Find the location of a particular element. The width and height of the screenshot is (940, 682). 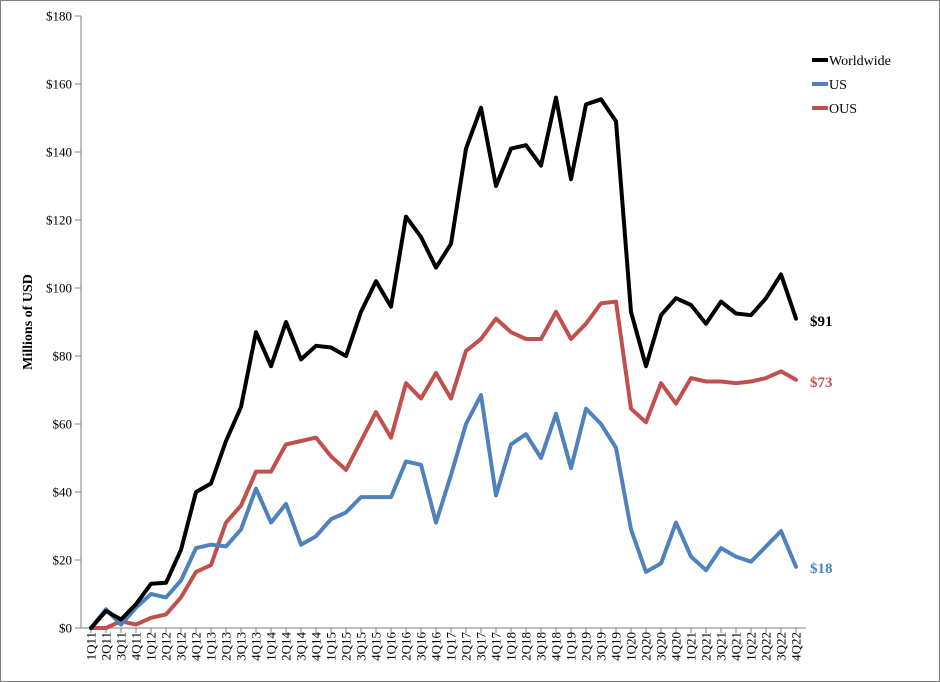

end-label-worldwide: $91 is located at coordinates (821, 322).